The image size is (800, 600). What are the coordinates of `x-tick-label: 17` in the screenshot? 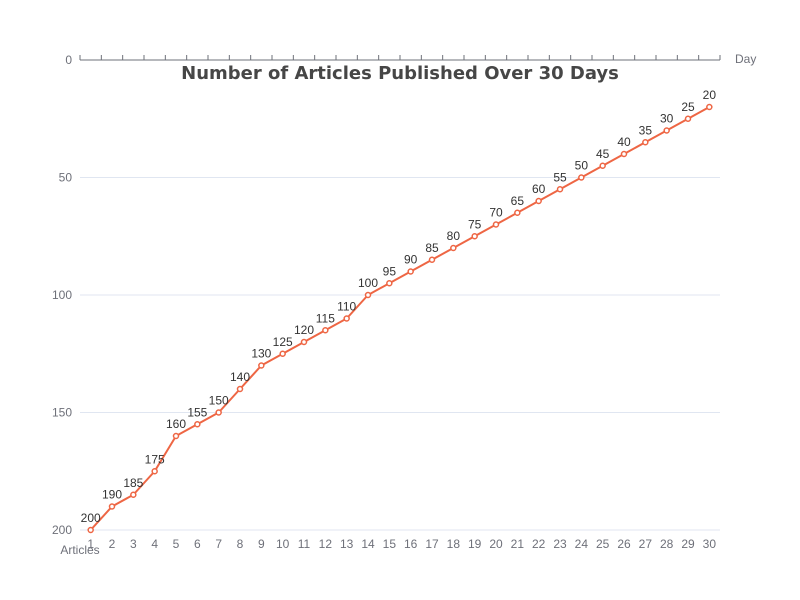 It's located at (432, 544).